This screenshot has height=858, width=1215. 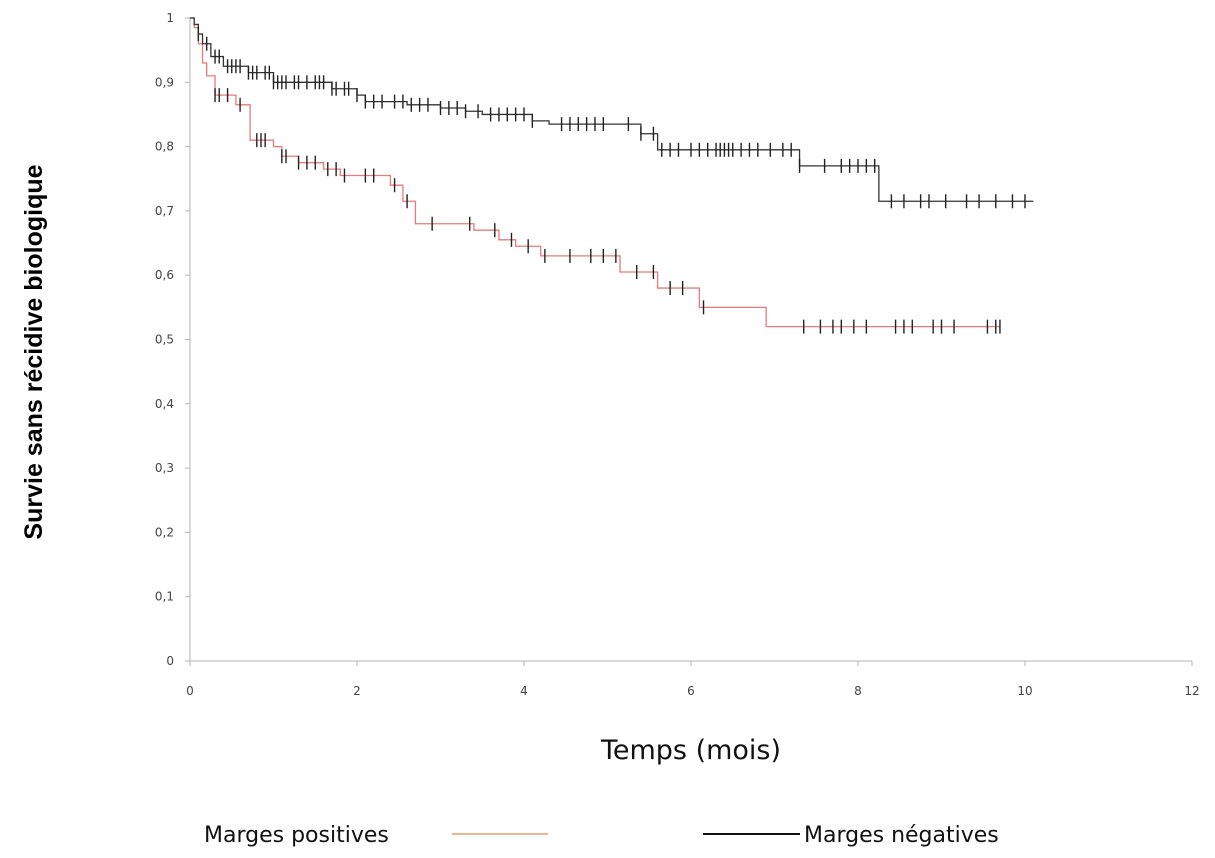 I want to click on x-tick-label: 4, so click(x=524, y=691).